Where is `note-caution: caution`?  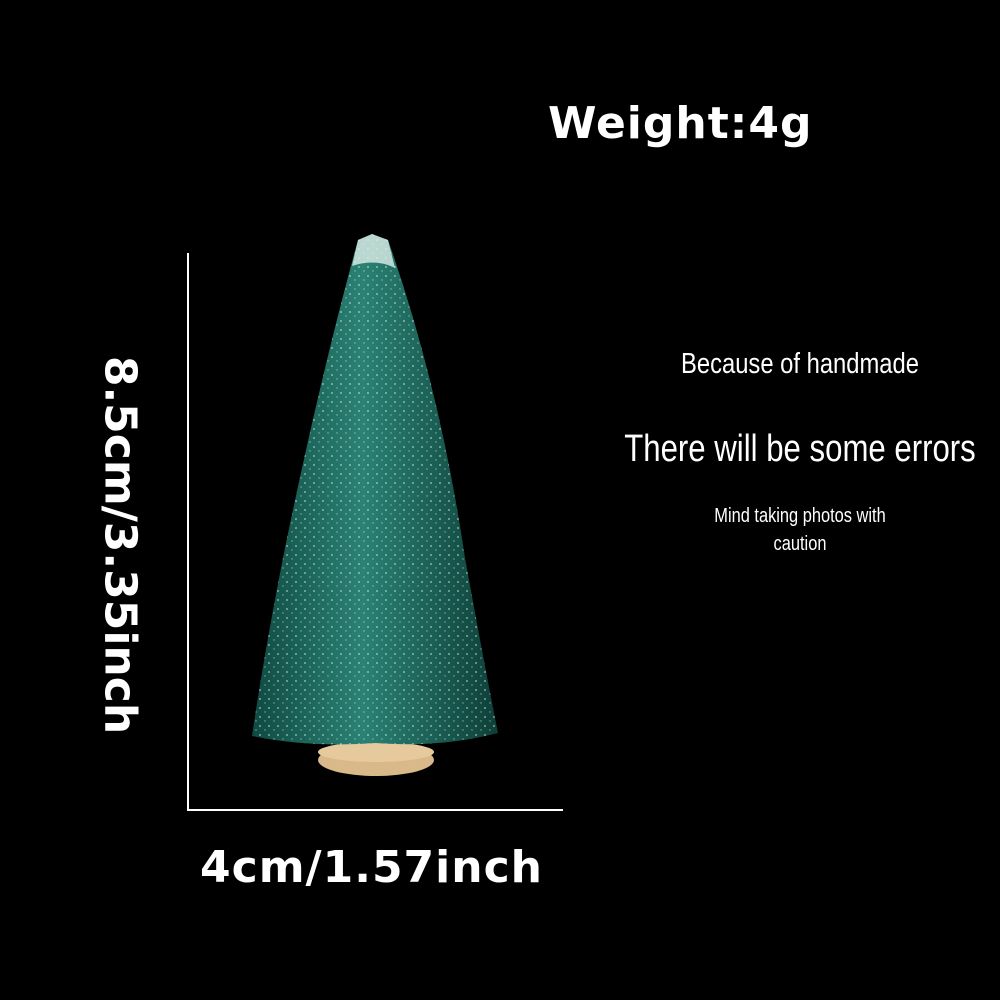 note-caution: caution is located at coordinates (800, 544).